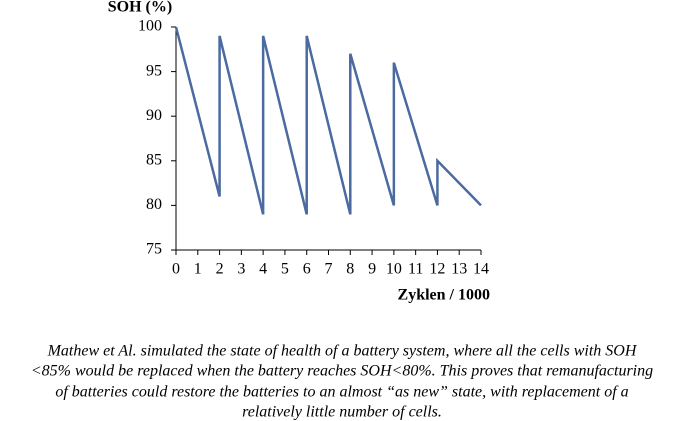 Image resolution: width=685 pixels, height=421 pixels. What do you see at coordinates (154, 204) in the screenshot?
I see `y-tick-label: 80` at bounding box center [154, 204].